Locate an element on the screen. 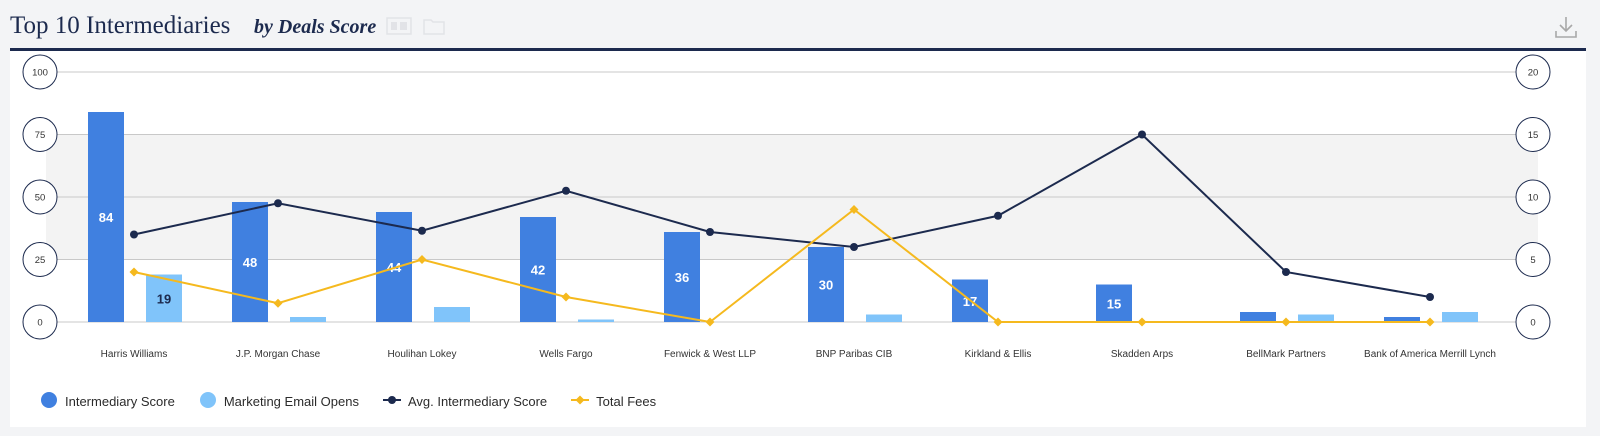  y-tick-label-right: 20 is located at coordinates (1533, 73).